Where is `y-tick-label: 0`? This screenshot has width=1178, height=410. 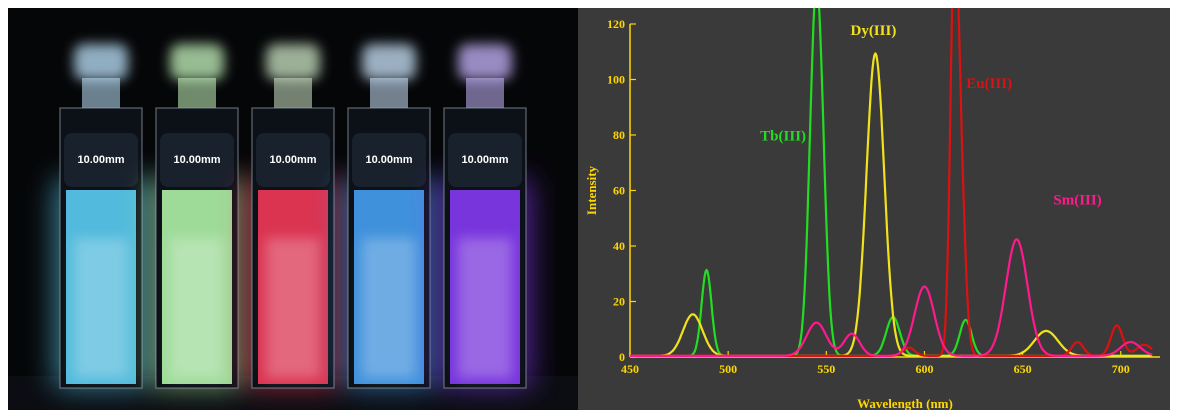 y-tick-label: 0 is located at coordinates (622, 357).